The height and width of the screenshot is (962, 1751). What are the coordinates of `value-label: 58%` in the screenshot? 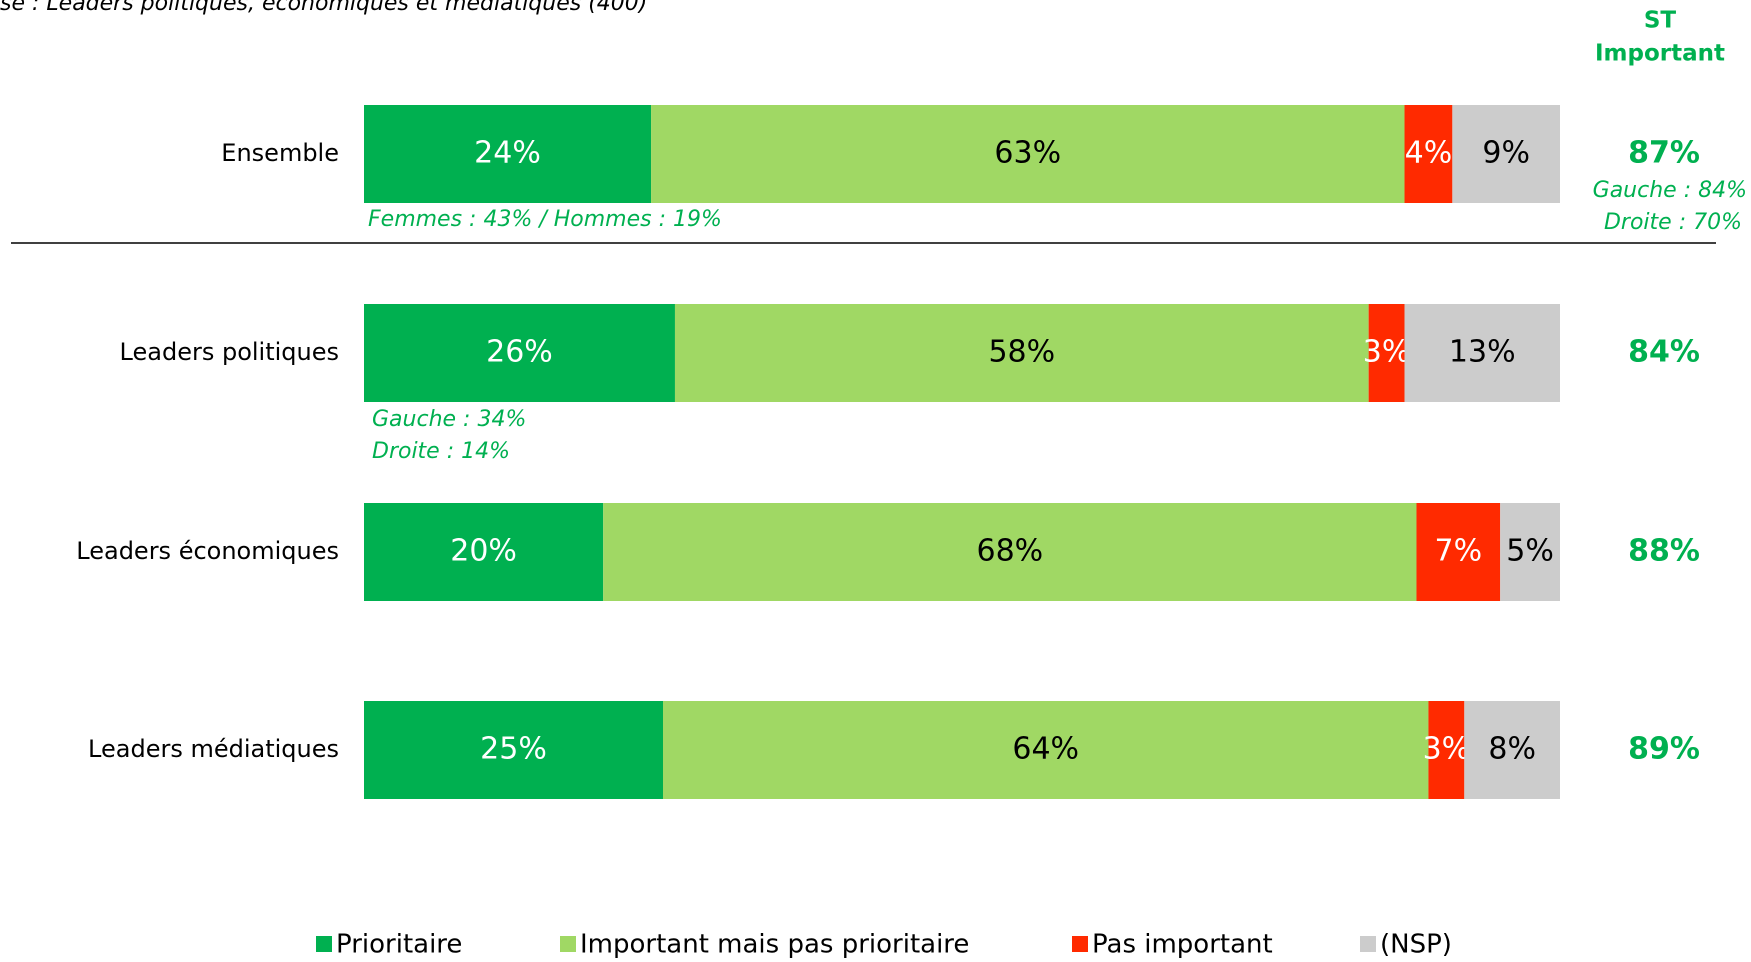 It's located at (1021, 352).